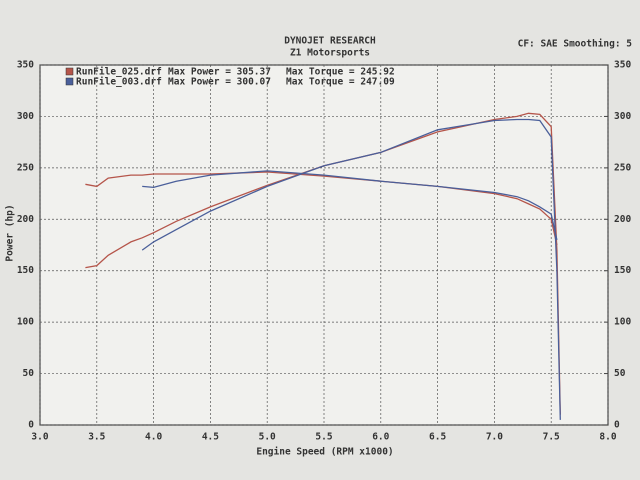  What do you see at coordinates (210, 437) in the screenshot?
I see `x-tick-label: 4.5` at bounding box center [210, 437].